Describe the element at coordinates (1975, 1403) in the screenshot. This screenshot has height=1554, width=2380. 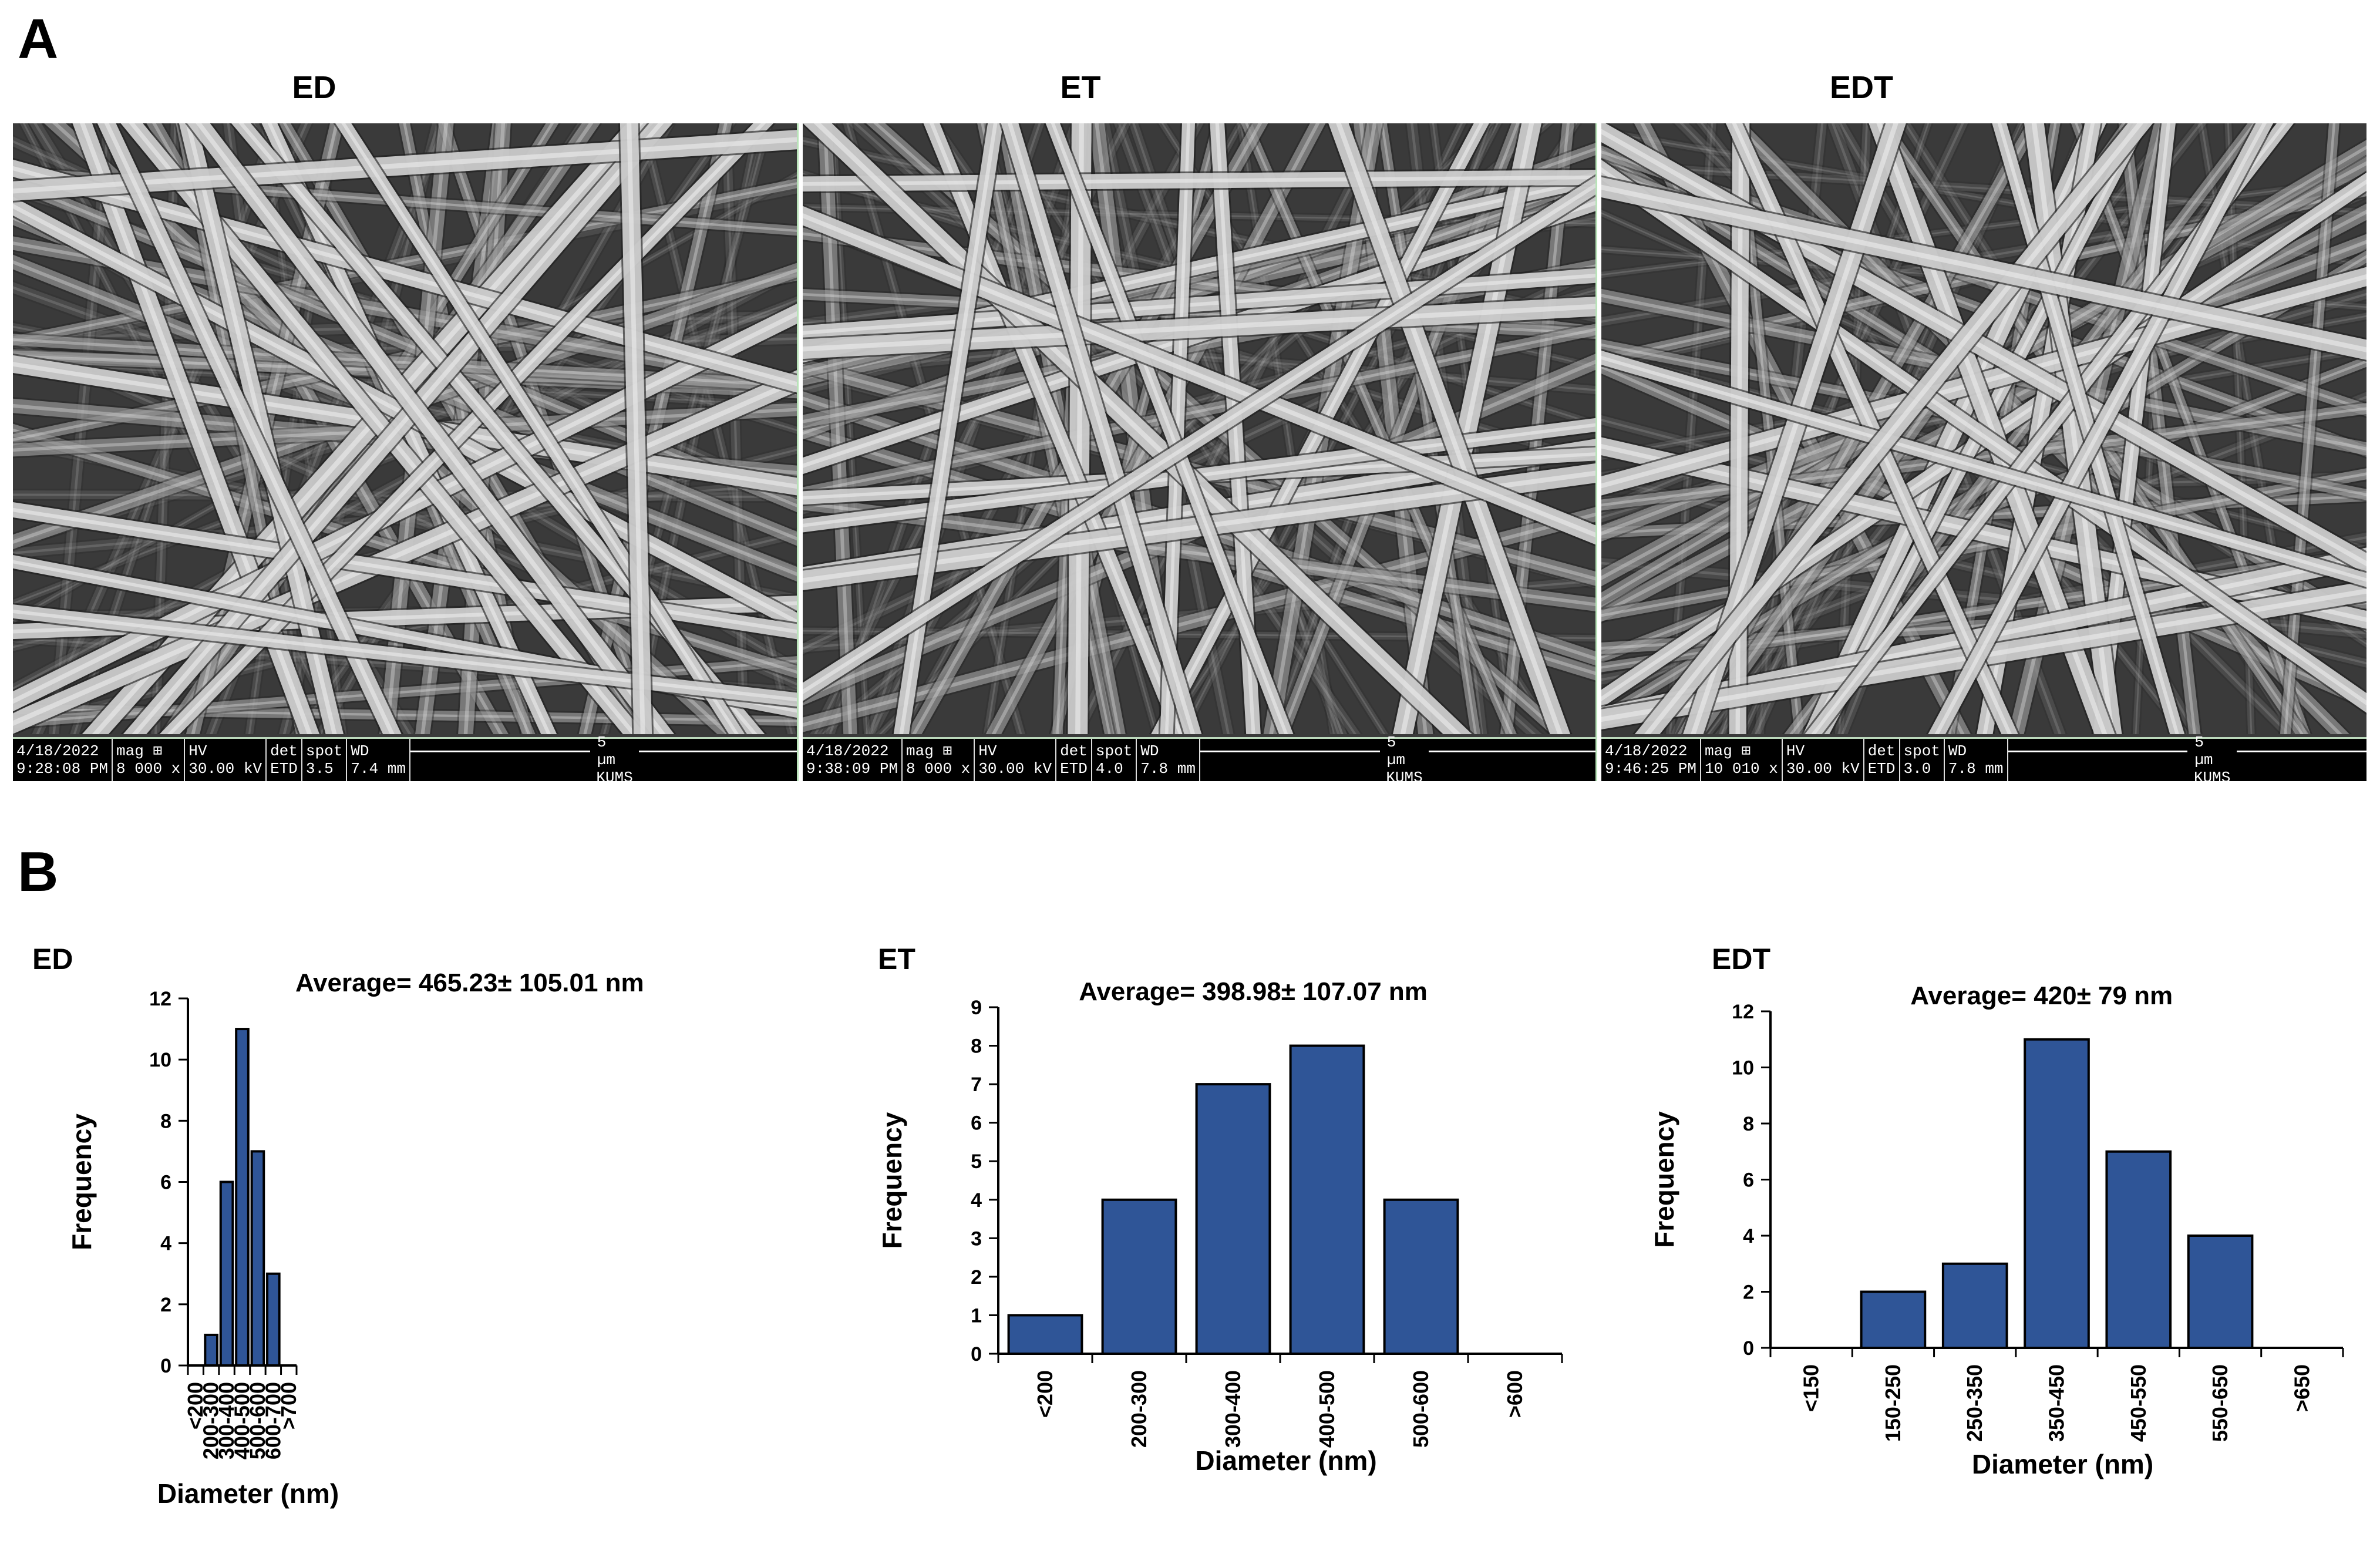
I see `x-tick-label: 250-350` at that location.